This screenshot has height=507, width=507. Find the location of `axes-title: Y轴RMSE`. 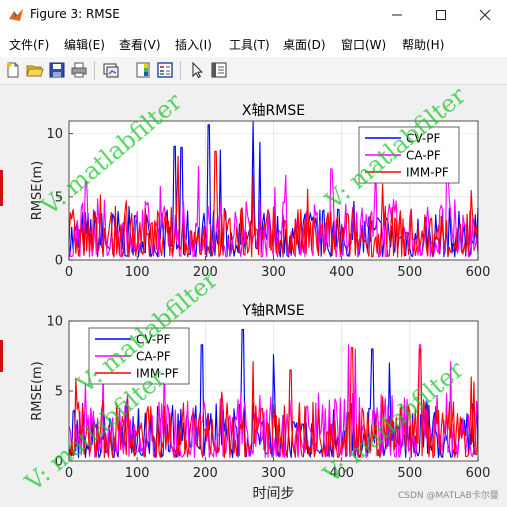

axes-title: Y轴RMSE is located at coordinates (272, 311).